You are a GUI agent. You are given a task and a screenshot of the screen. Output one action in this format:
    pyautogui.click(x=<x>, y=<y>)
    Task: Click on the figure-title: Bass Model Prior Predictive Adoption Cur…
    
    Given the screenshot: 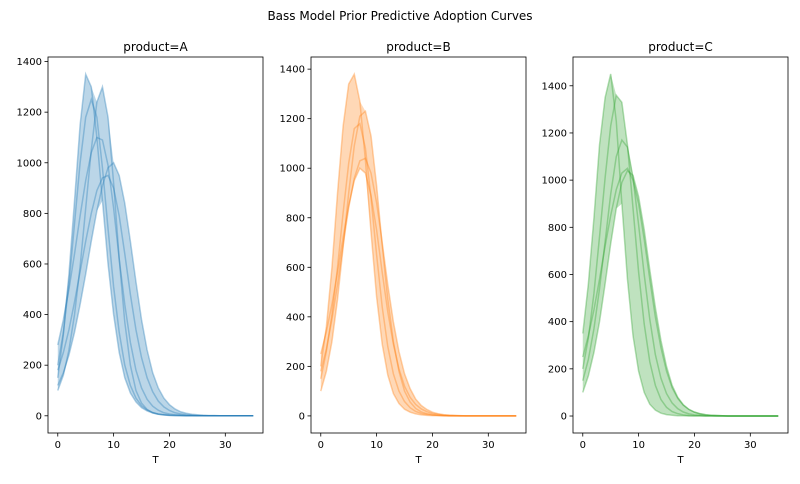 What is the action you would take?
    pyautogui.click(x=399, y=16)
    